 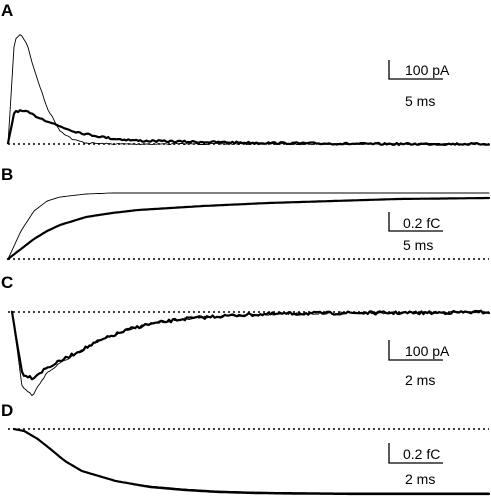 I want to click on panel-d-trace-thick, so click(x=251, y=461).